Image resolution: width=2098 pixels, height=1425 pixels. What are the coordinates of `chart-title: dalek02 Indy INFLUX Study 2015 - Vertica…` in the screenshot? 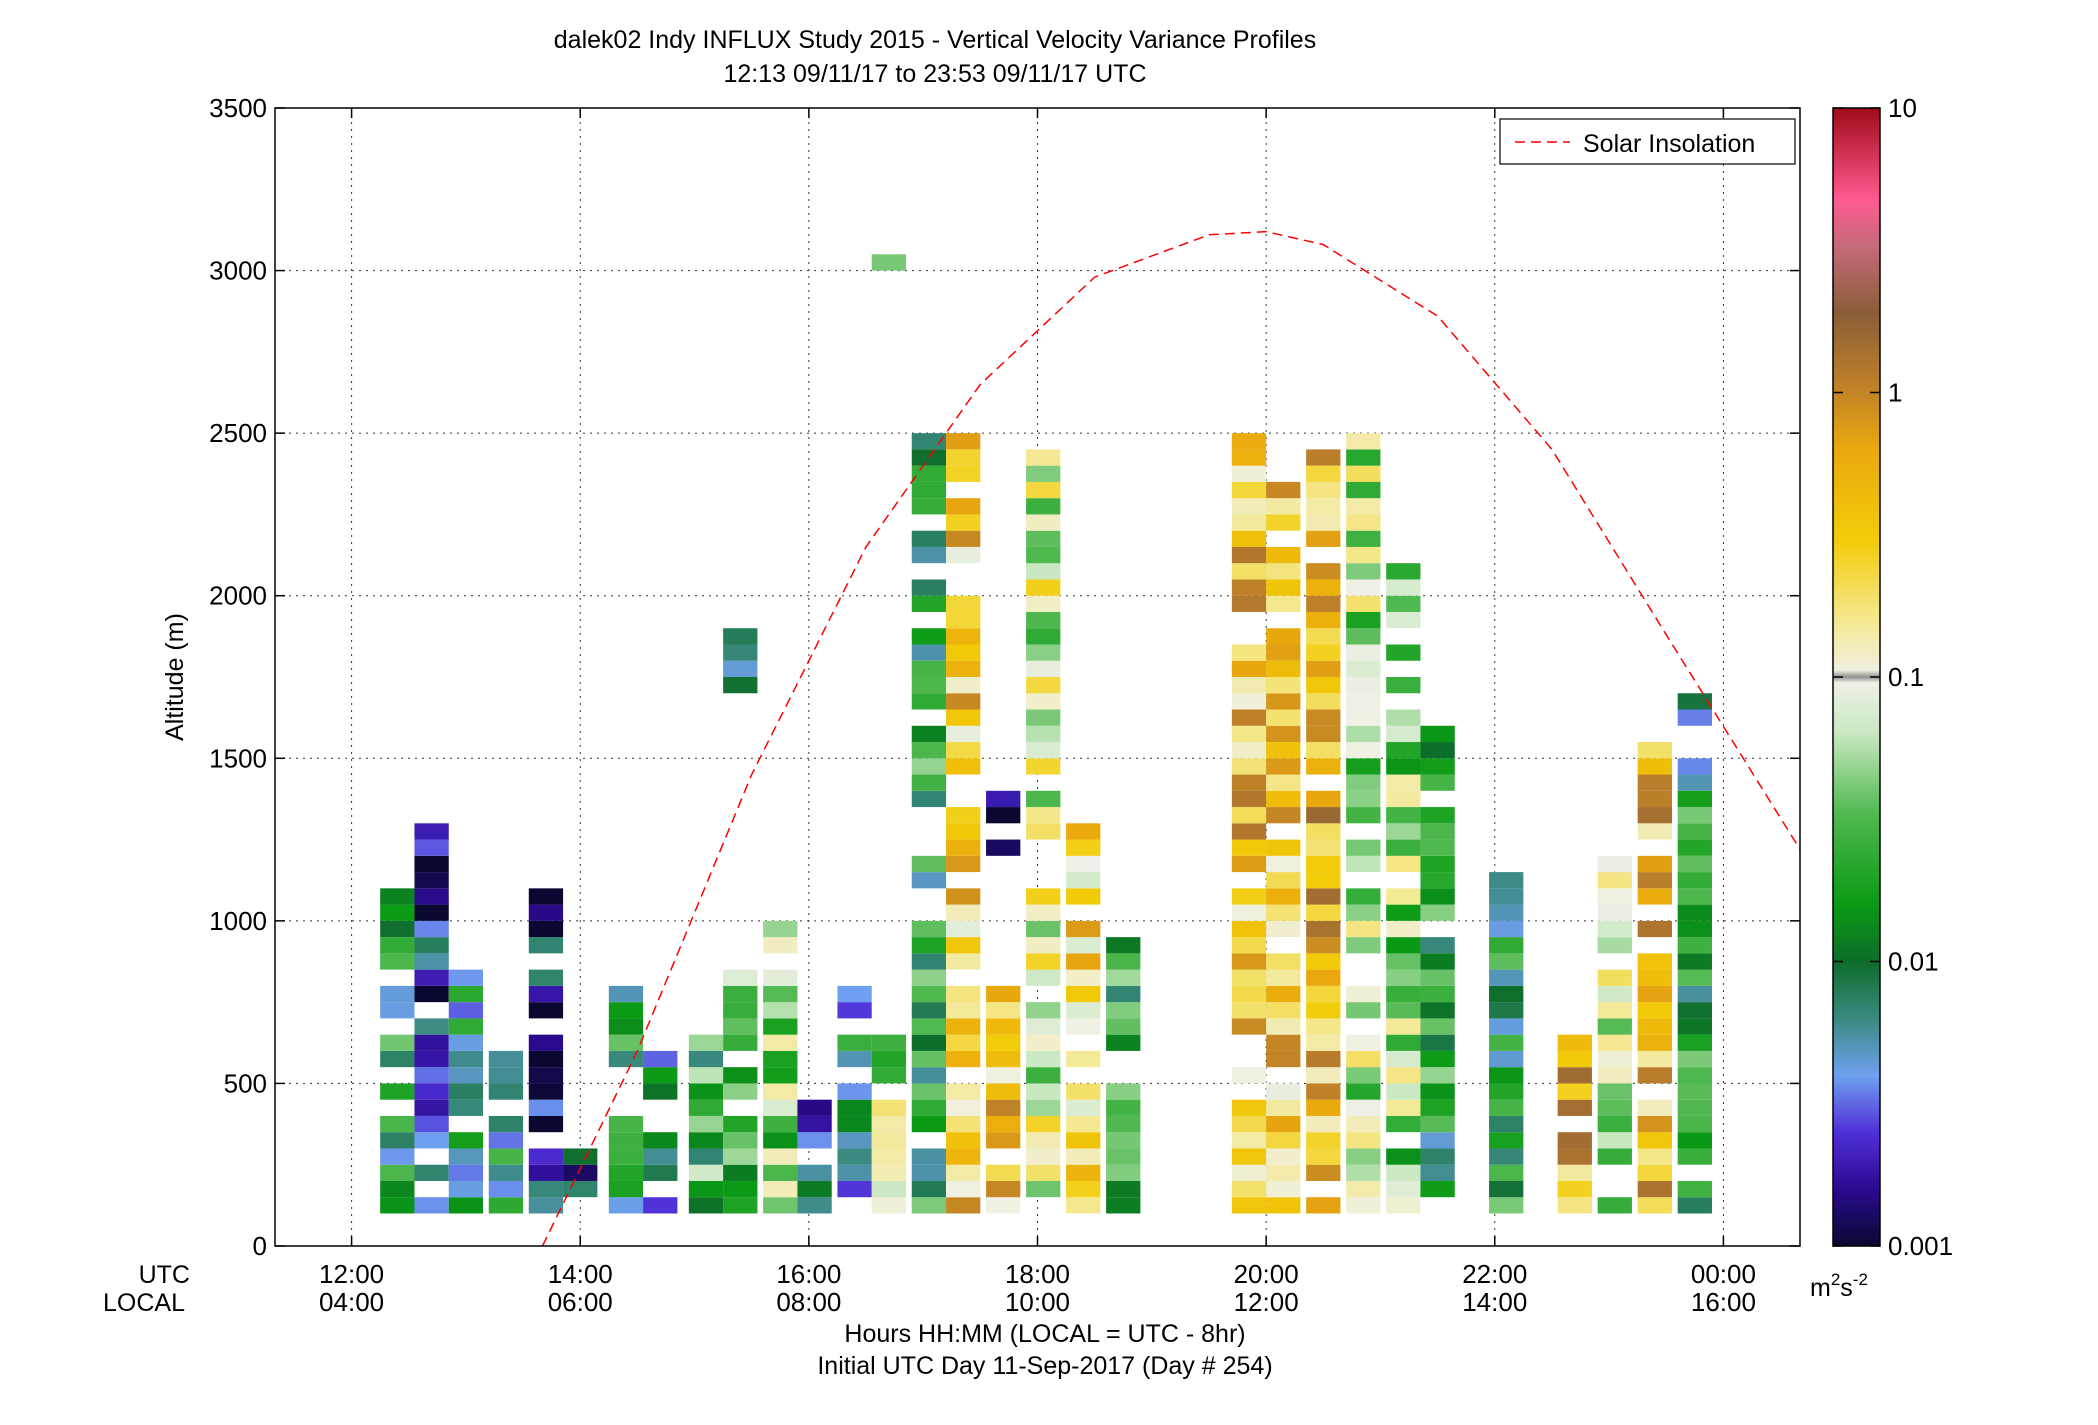 It's located at (935, 40).